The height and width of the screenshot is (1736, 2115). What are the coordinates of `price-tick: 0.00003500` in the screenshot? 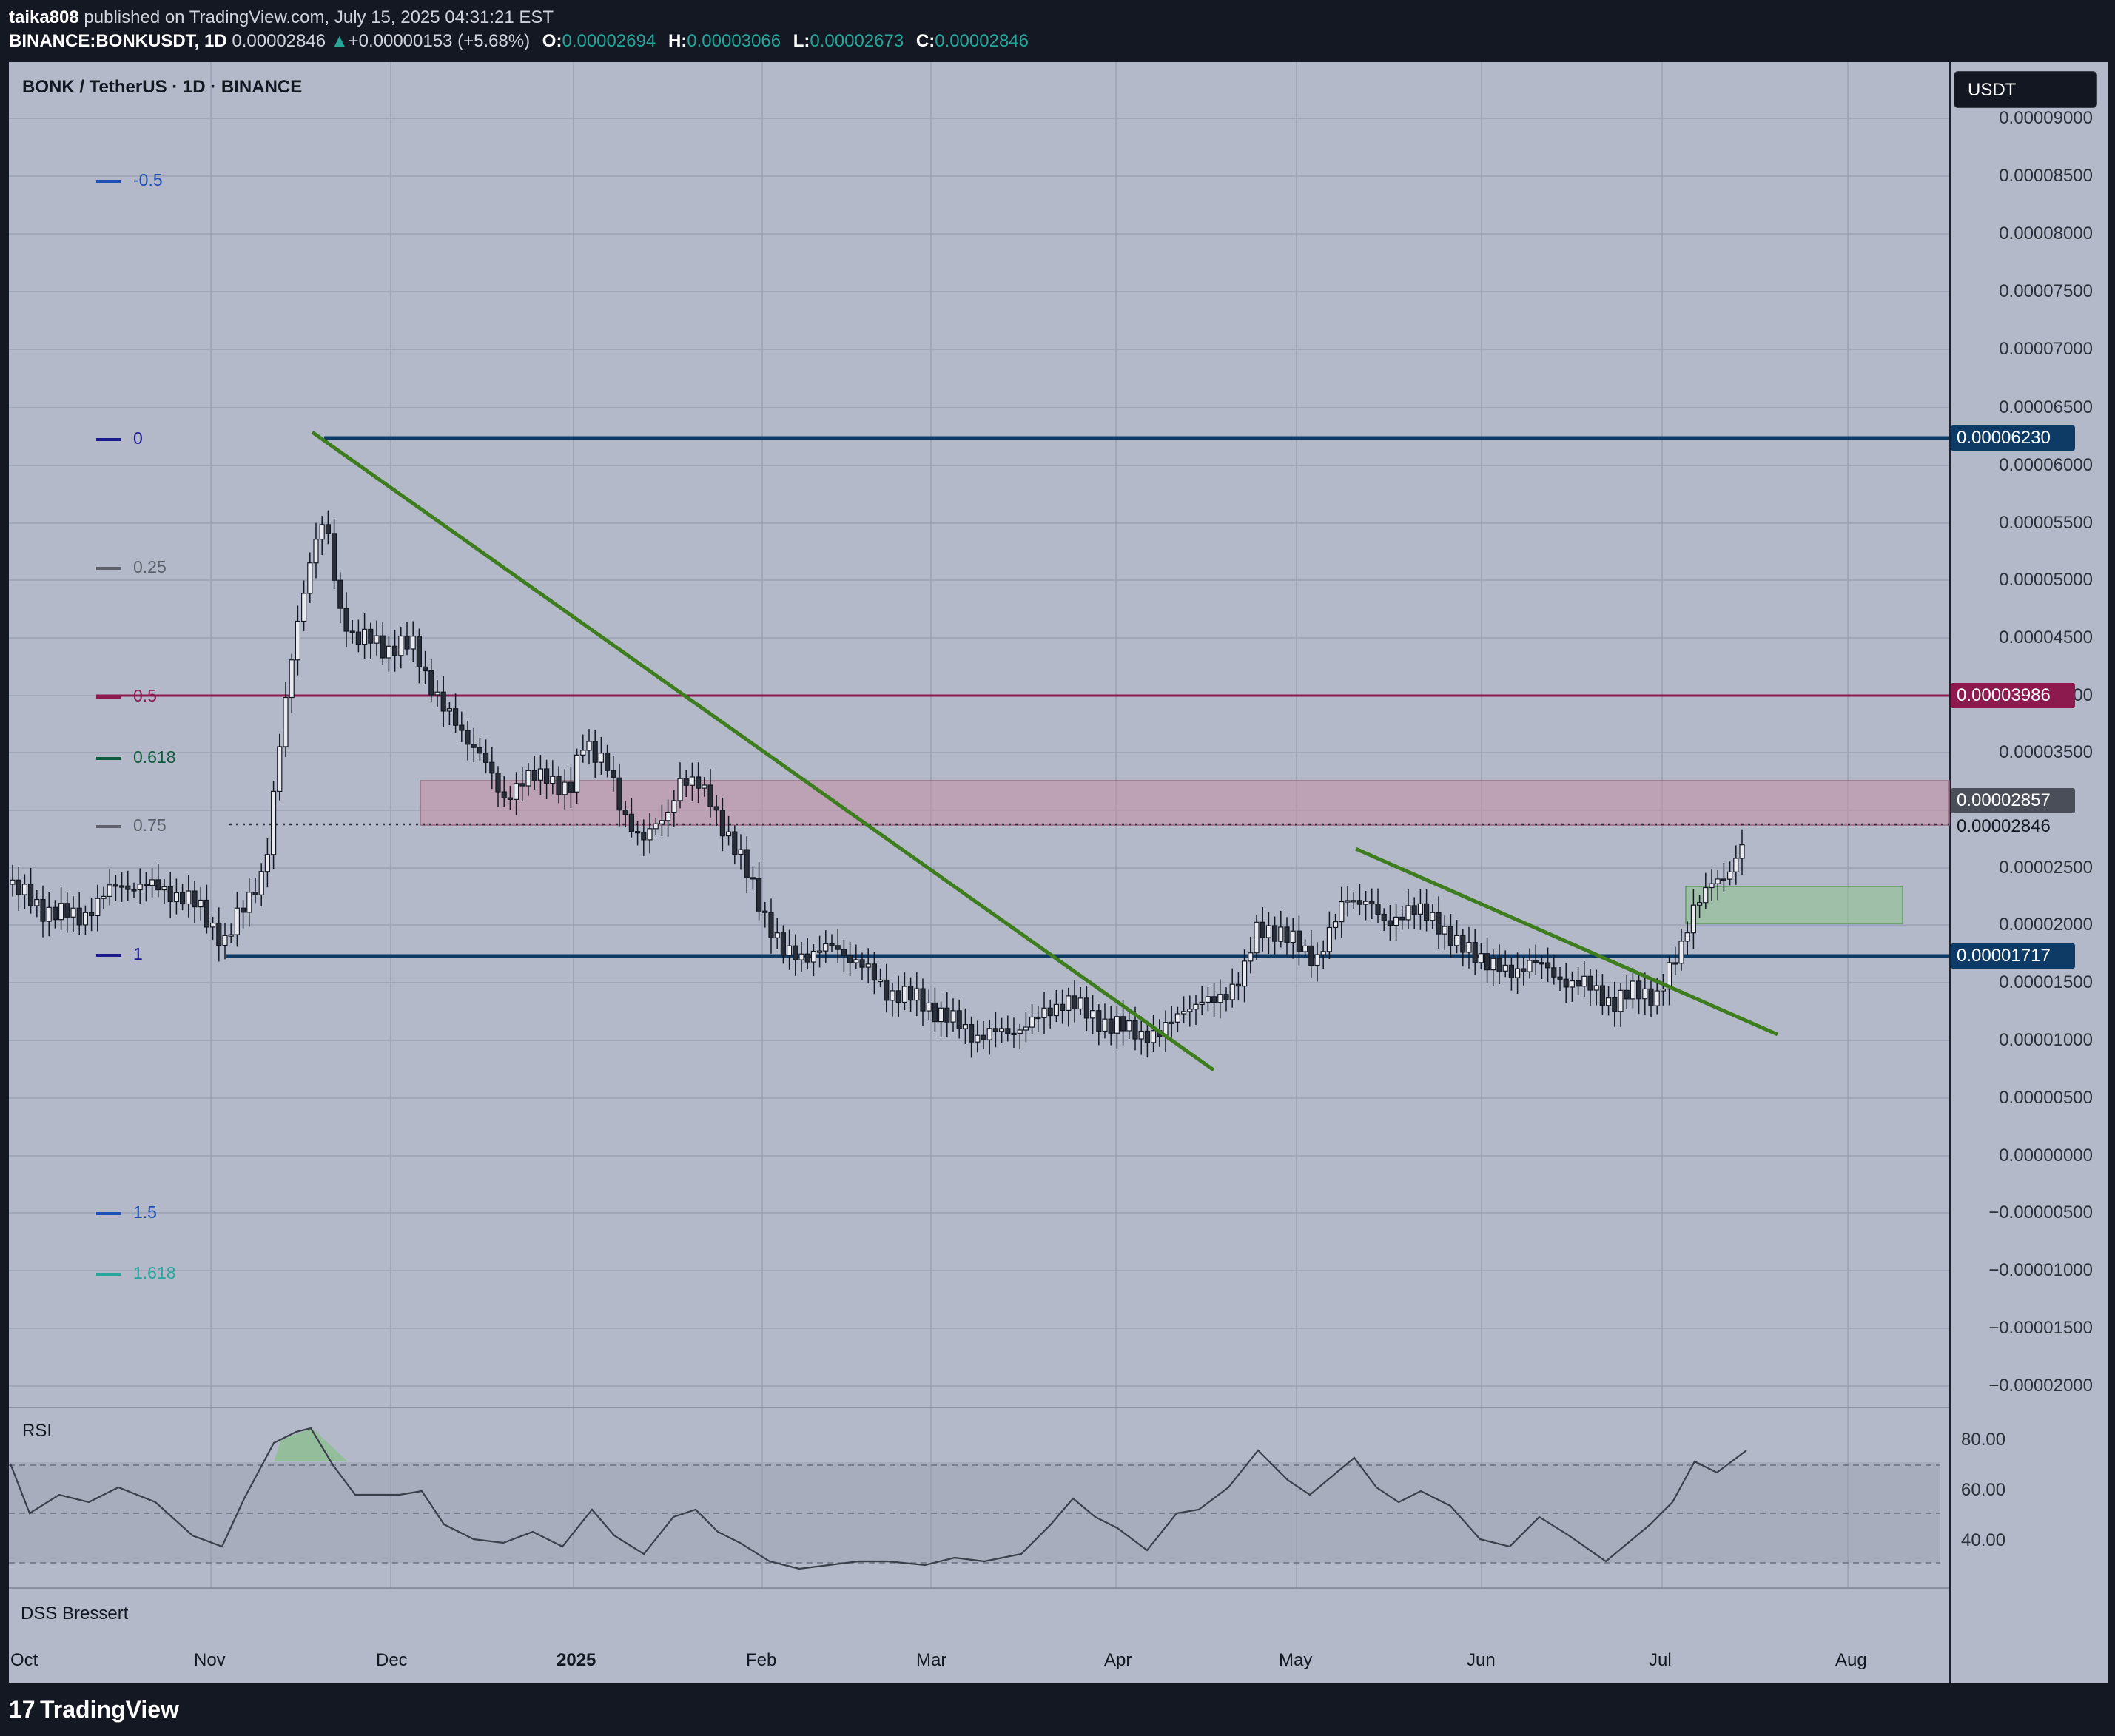 It's located at (2046, 752).